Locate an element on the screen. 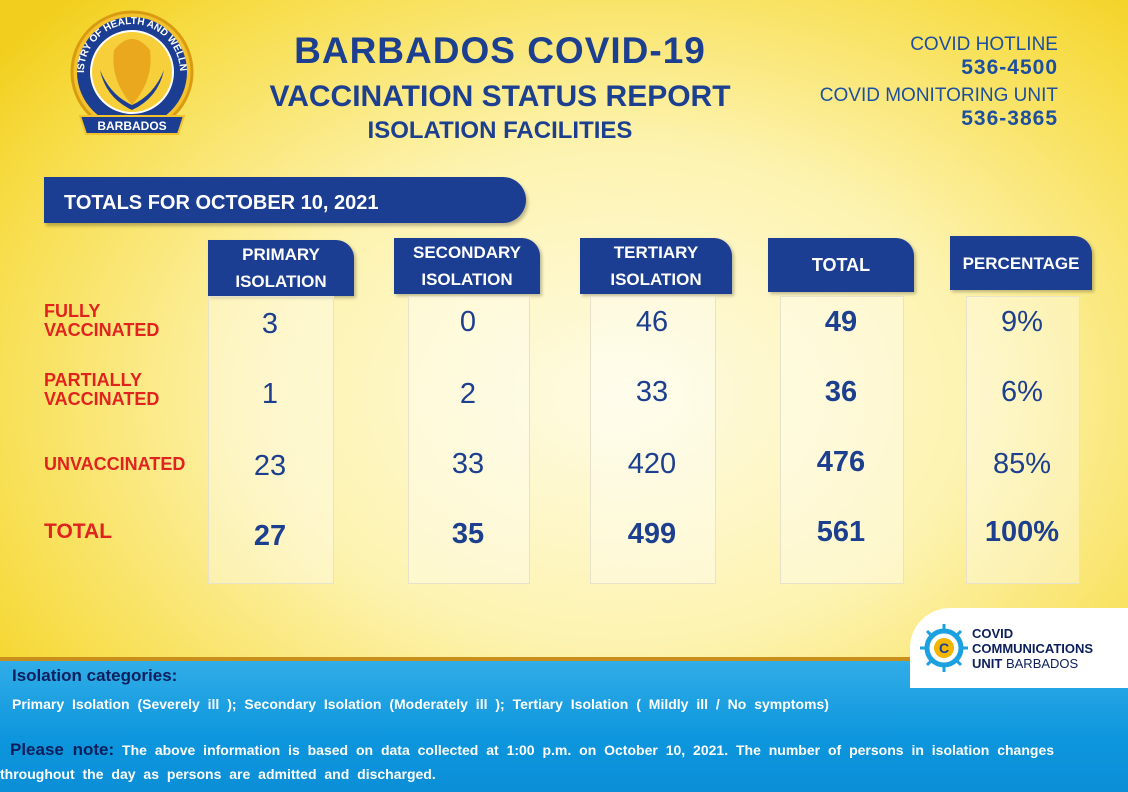 The height and width of the screenshot is (792, 1128). hotline-number: 536-4500 is located at coordinates (1009, 67).